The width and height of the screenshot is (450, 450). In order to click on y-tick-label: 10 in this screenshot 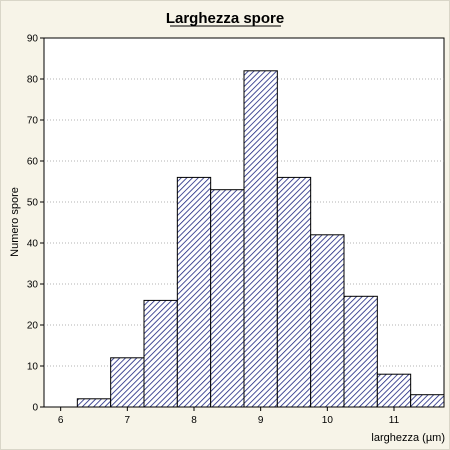, I will do `click(33, 367)`.